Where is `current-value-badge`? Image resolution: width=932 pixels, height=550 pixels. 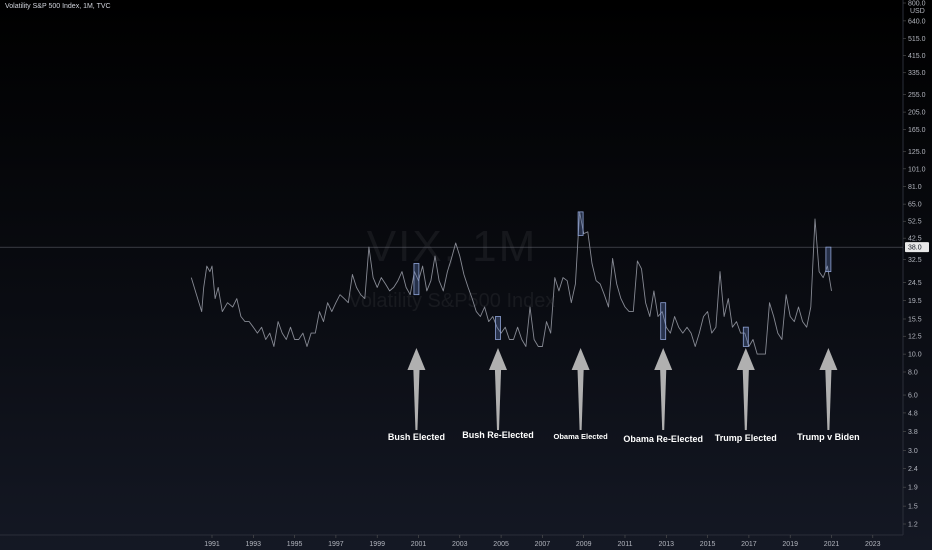
current-value-badge is located at coordinates (917, 247).